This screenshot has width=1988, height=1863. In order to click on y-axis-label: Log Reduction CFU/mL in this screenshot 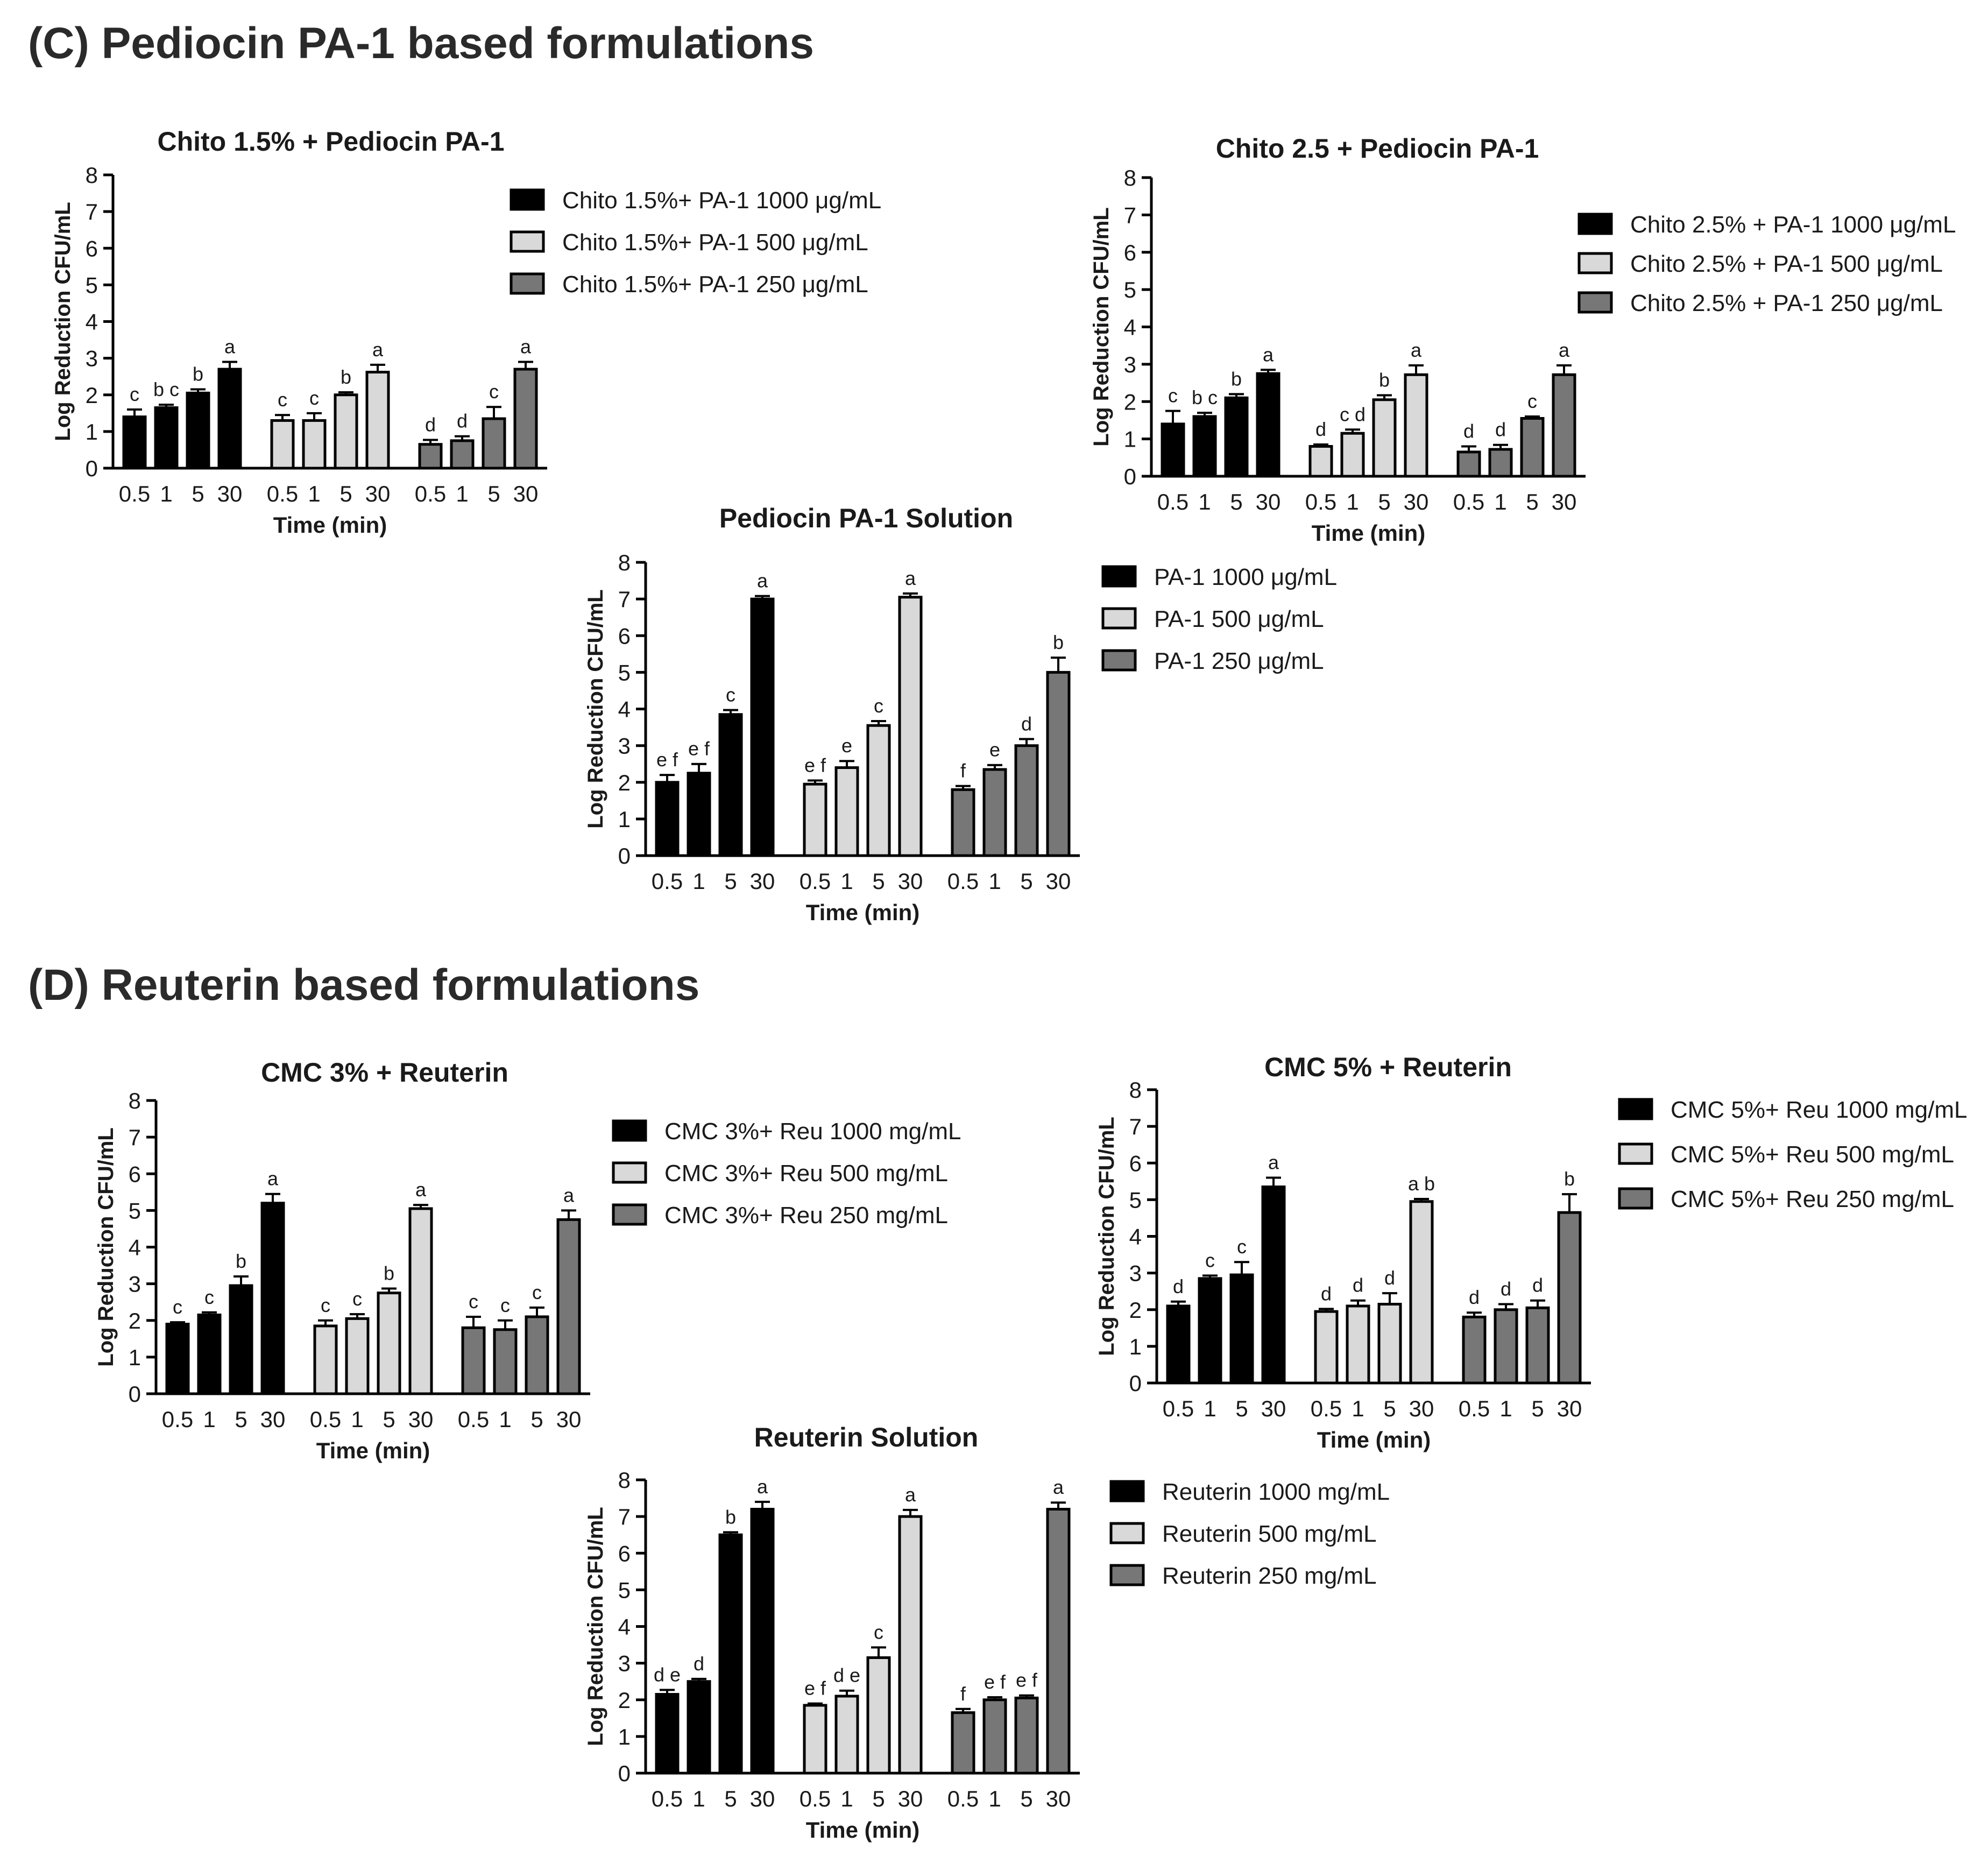, I will do `click(1107, 1236)`.